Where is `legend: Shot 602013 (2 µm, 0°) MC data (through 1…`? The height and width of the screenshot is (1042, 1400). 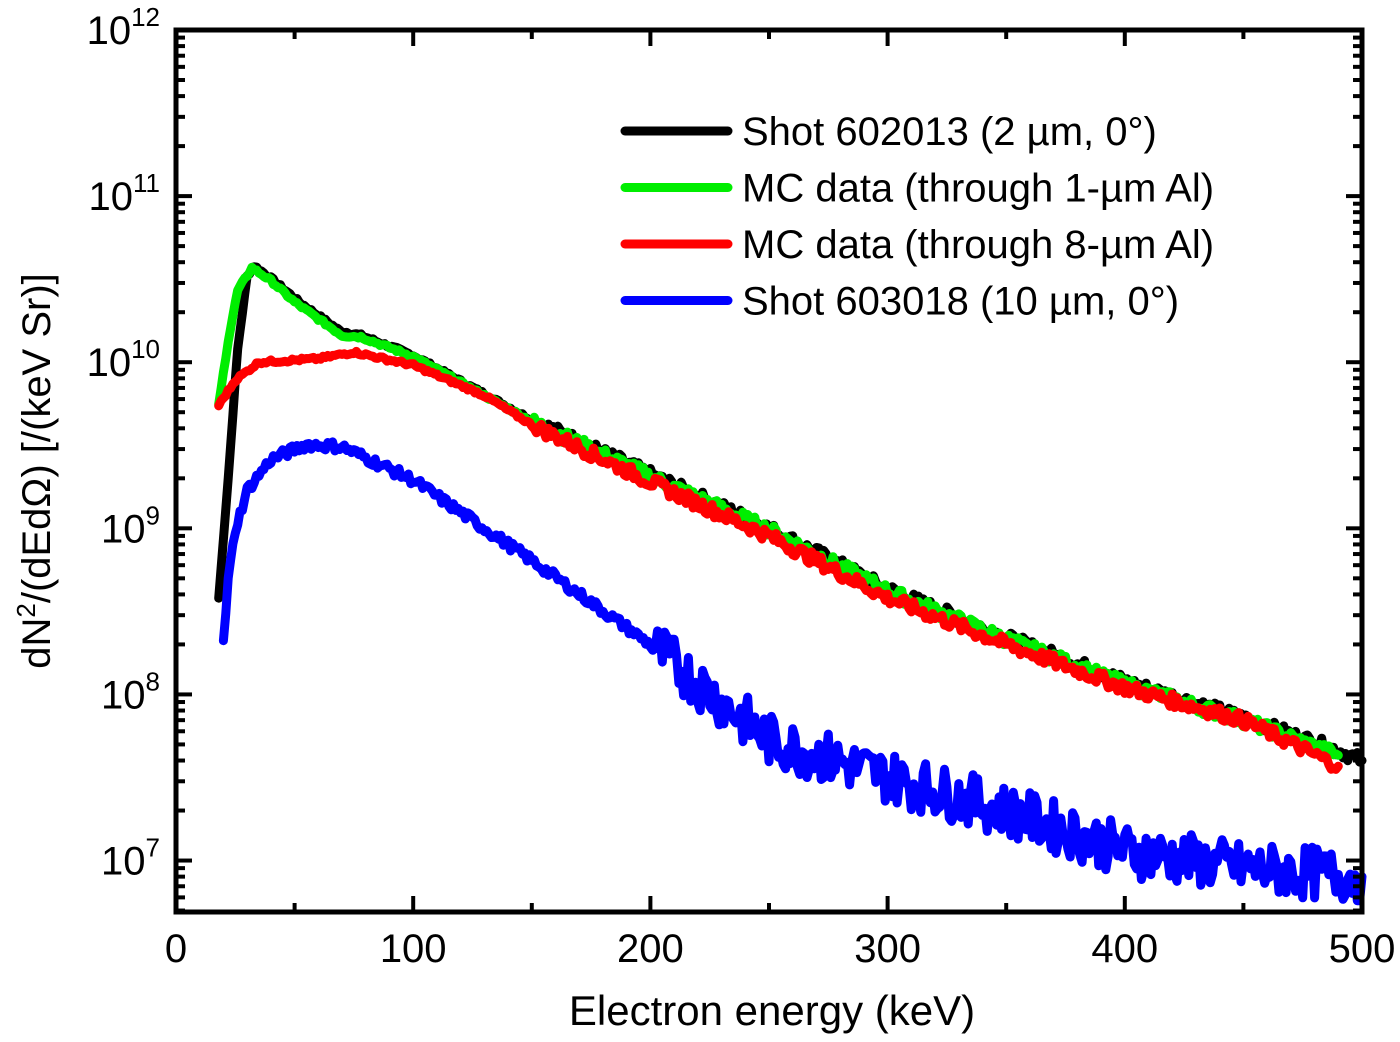
legend: Shot 602013 (2 µm, 0°) MC data (through 1… is located at coordinates (917, 217).